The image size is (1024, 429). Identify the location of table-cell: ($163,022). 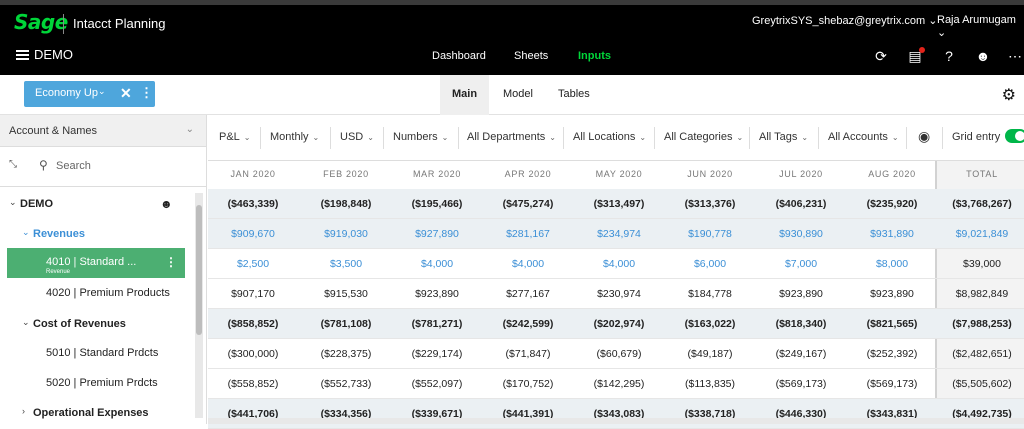
(710, 324).